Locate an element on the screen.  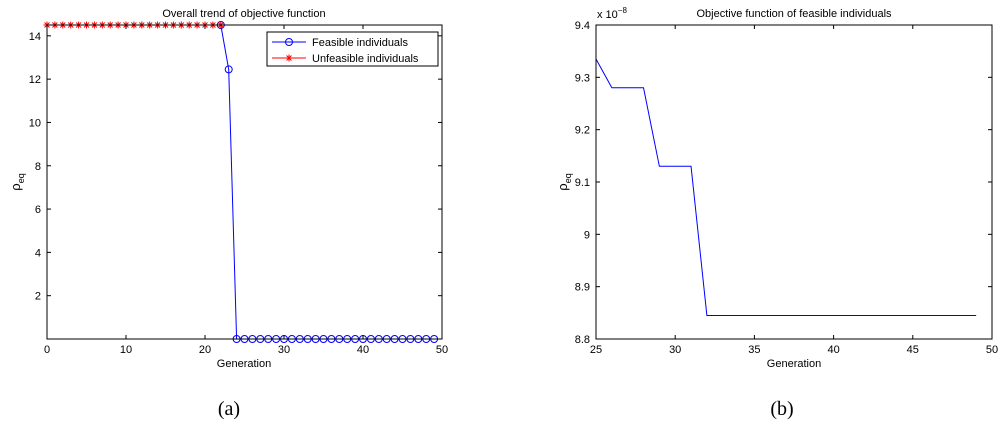
legend-star-glyph is located at coordinates (289, 58).